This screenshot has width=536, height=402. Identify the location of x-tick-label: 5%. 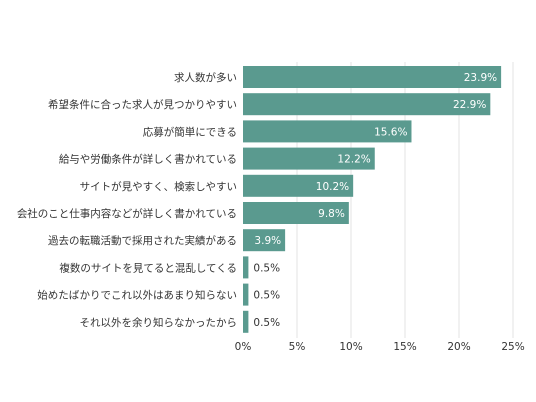
(297, 347).